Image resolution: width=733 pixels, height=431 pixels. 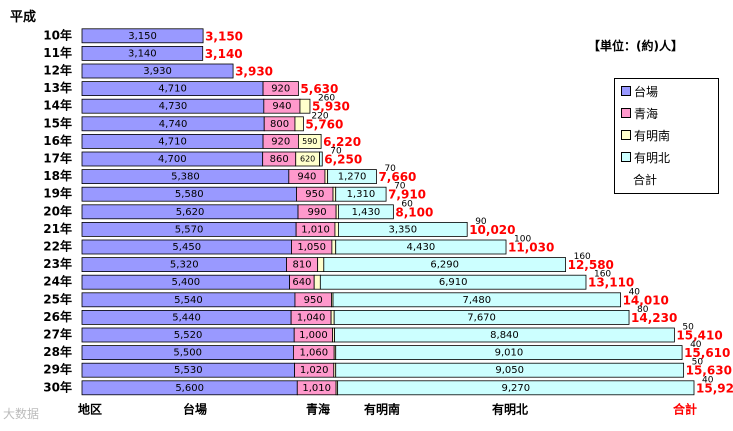 I want to click on year-label: 28年, so click(x=57, y=351).